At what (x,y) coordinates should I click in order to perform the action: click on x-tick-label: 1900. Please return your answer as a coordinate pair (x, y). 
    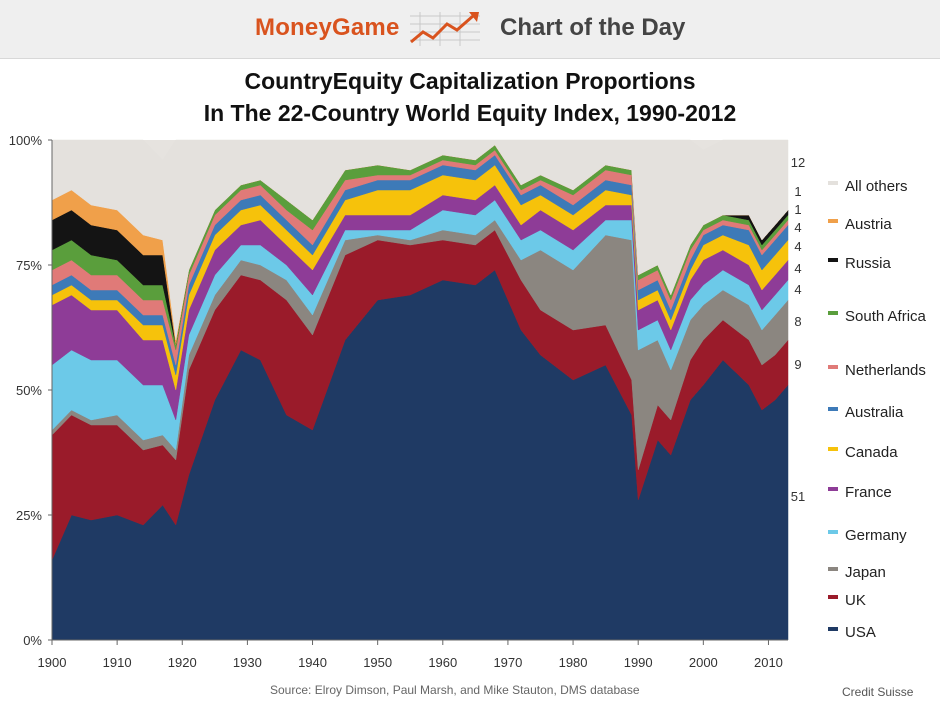
    Looking at the image, I should click on (52, 662).